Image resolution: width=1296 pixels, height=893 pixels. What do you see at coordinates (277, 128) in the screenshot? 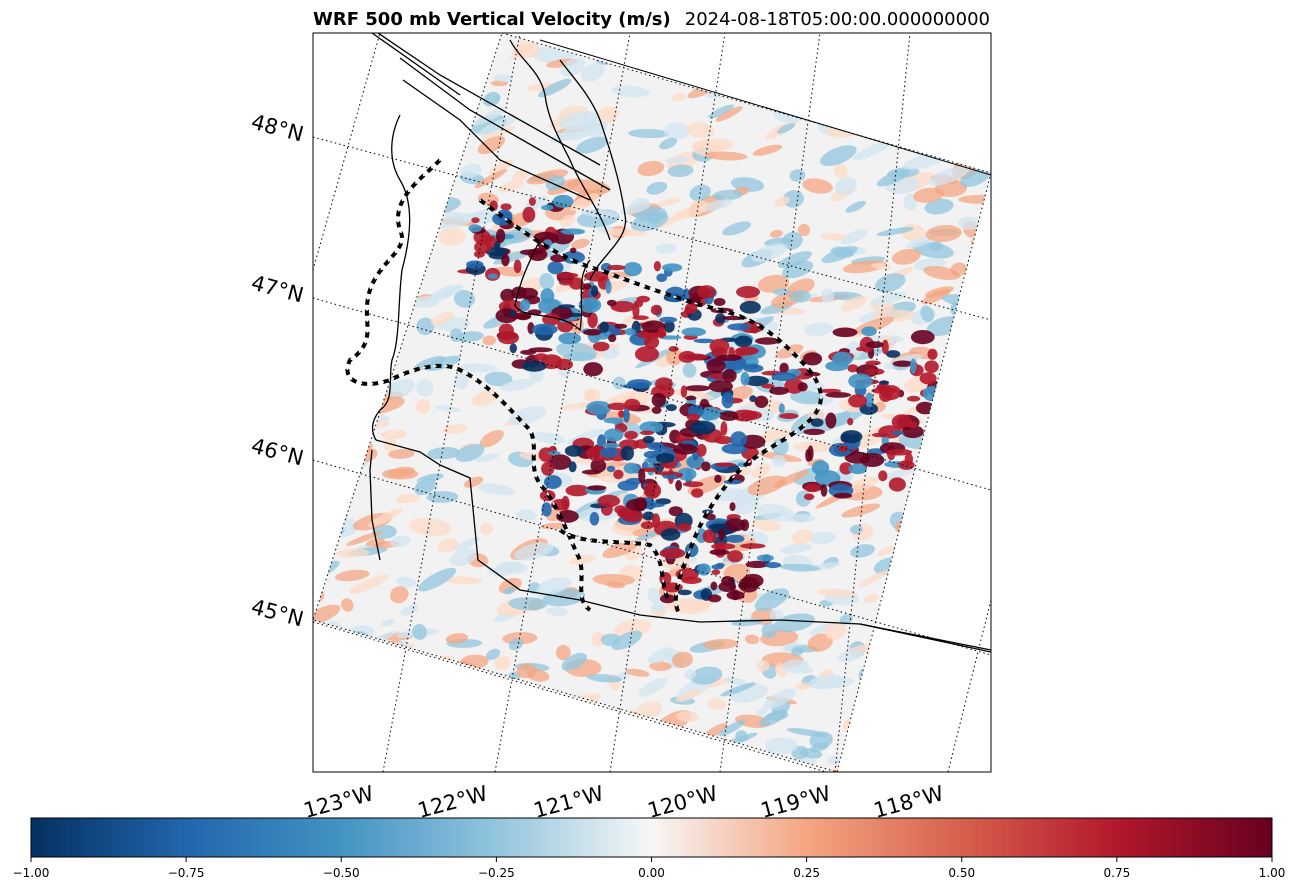
I see `lat-label-48: 48°N` at bounding box center [277, 128].